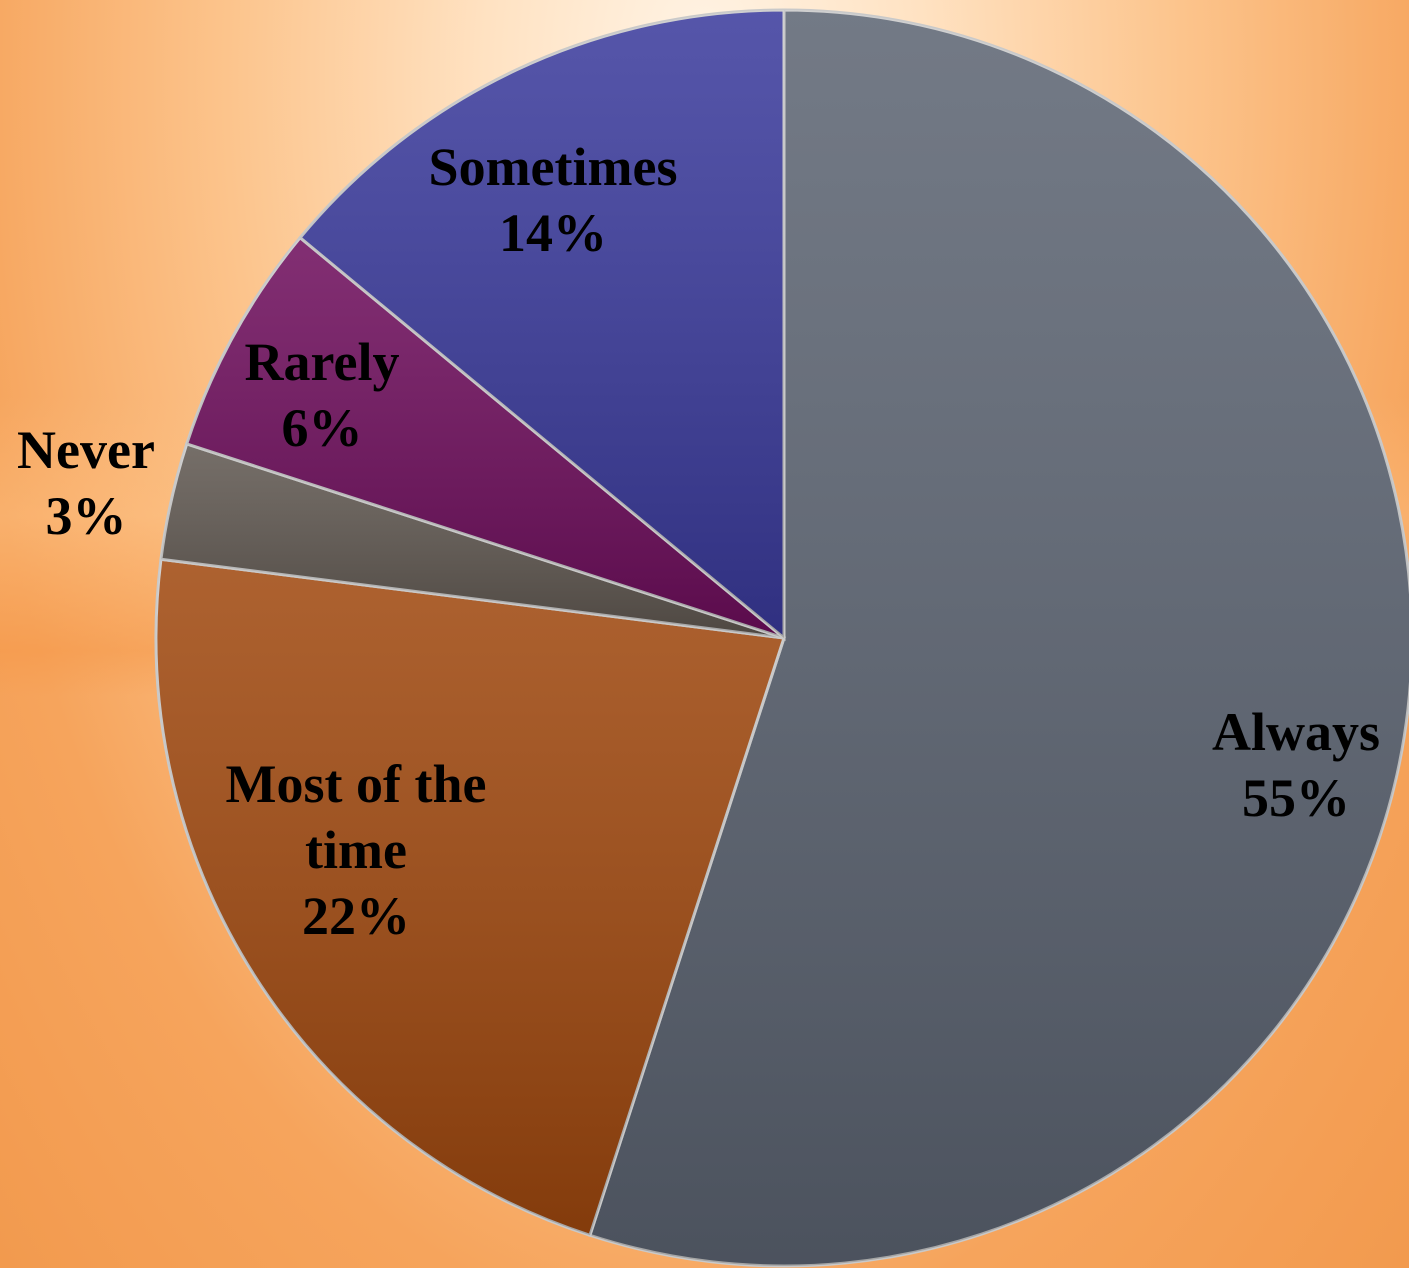  Describe the element at coordinates (553, 233) in the screenshot. I see `data-label-value-sometimes: 14%` at that location.